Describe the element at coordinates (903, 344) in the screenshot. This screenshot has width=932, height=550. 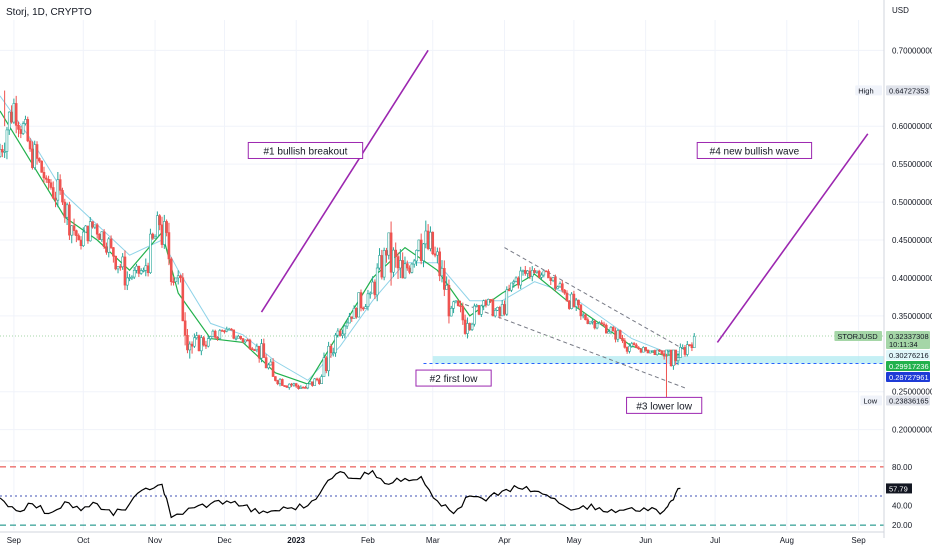
I see `price-marker-time: 10:11:34` at that location.